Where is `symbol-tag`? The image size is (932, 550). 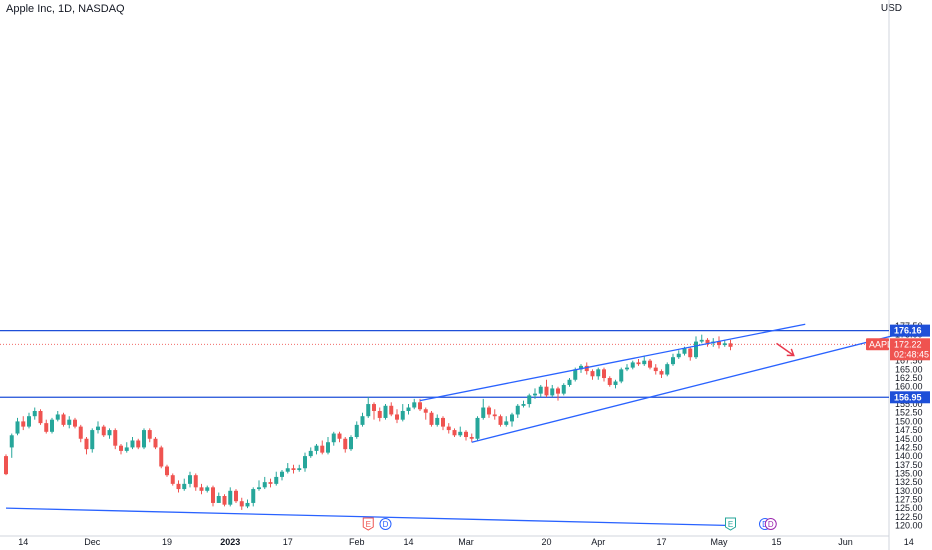 symbol-tag is located at coordinates (877, 344).